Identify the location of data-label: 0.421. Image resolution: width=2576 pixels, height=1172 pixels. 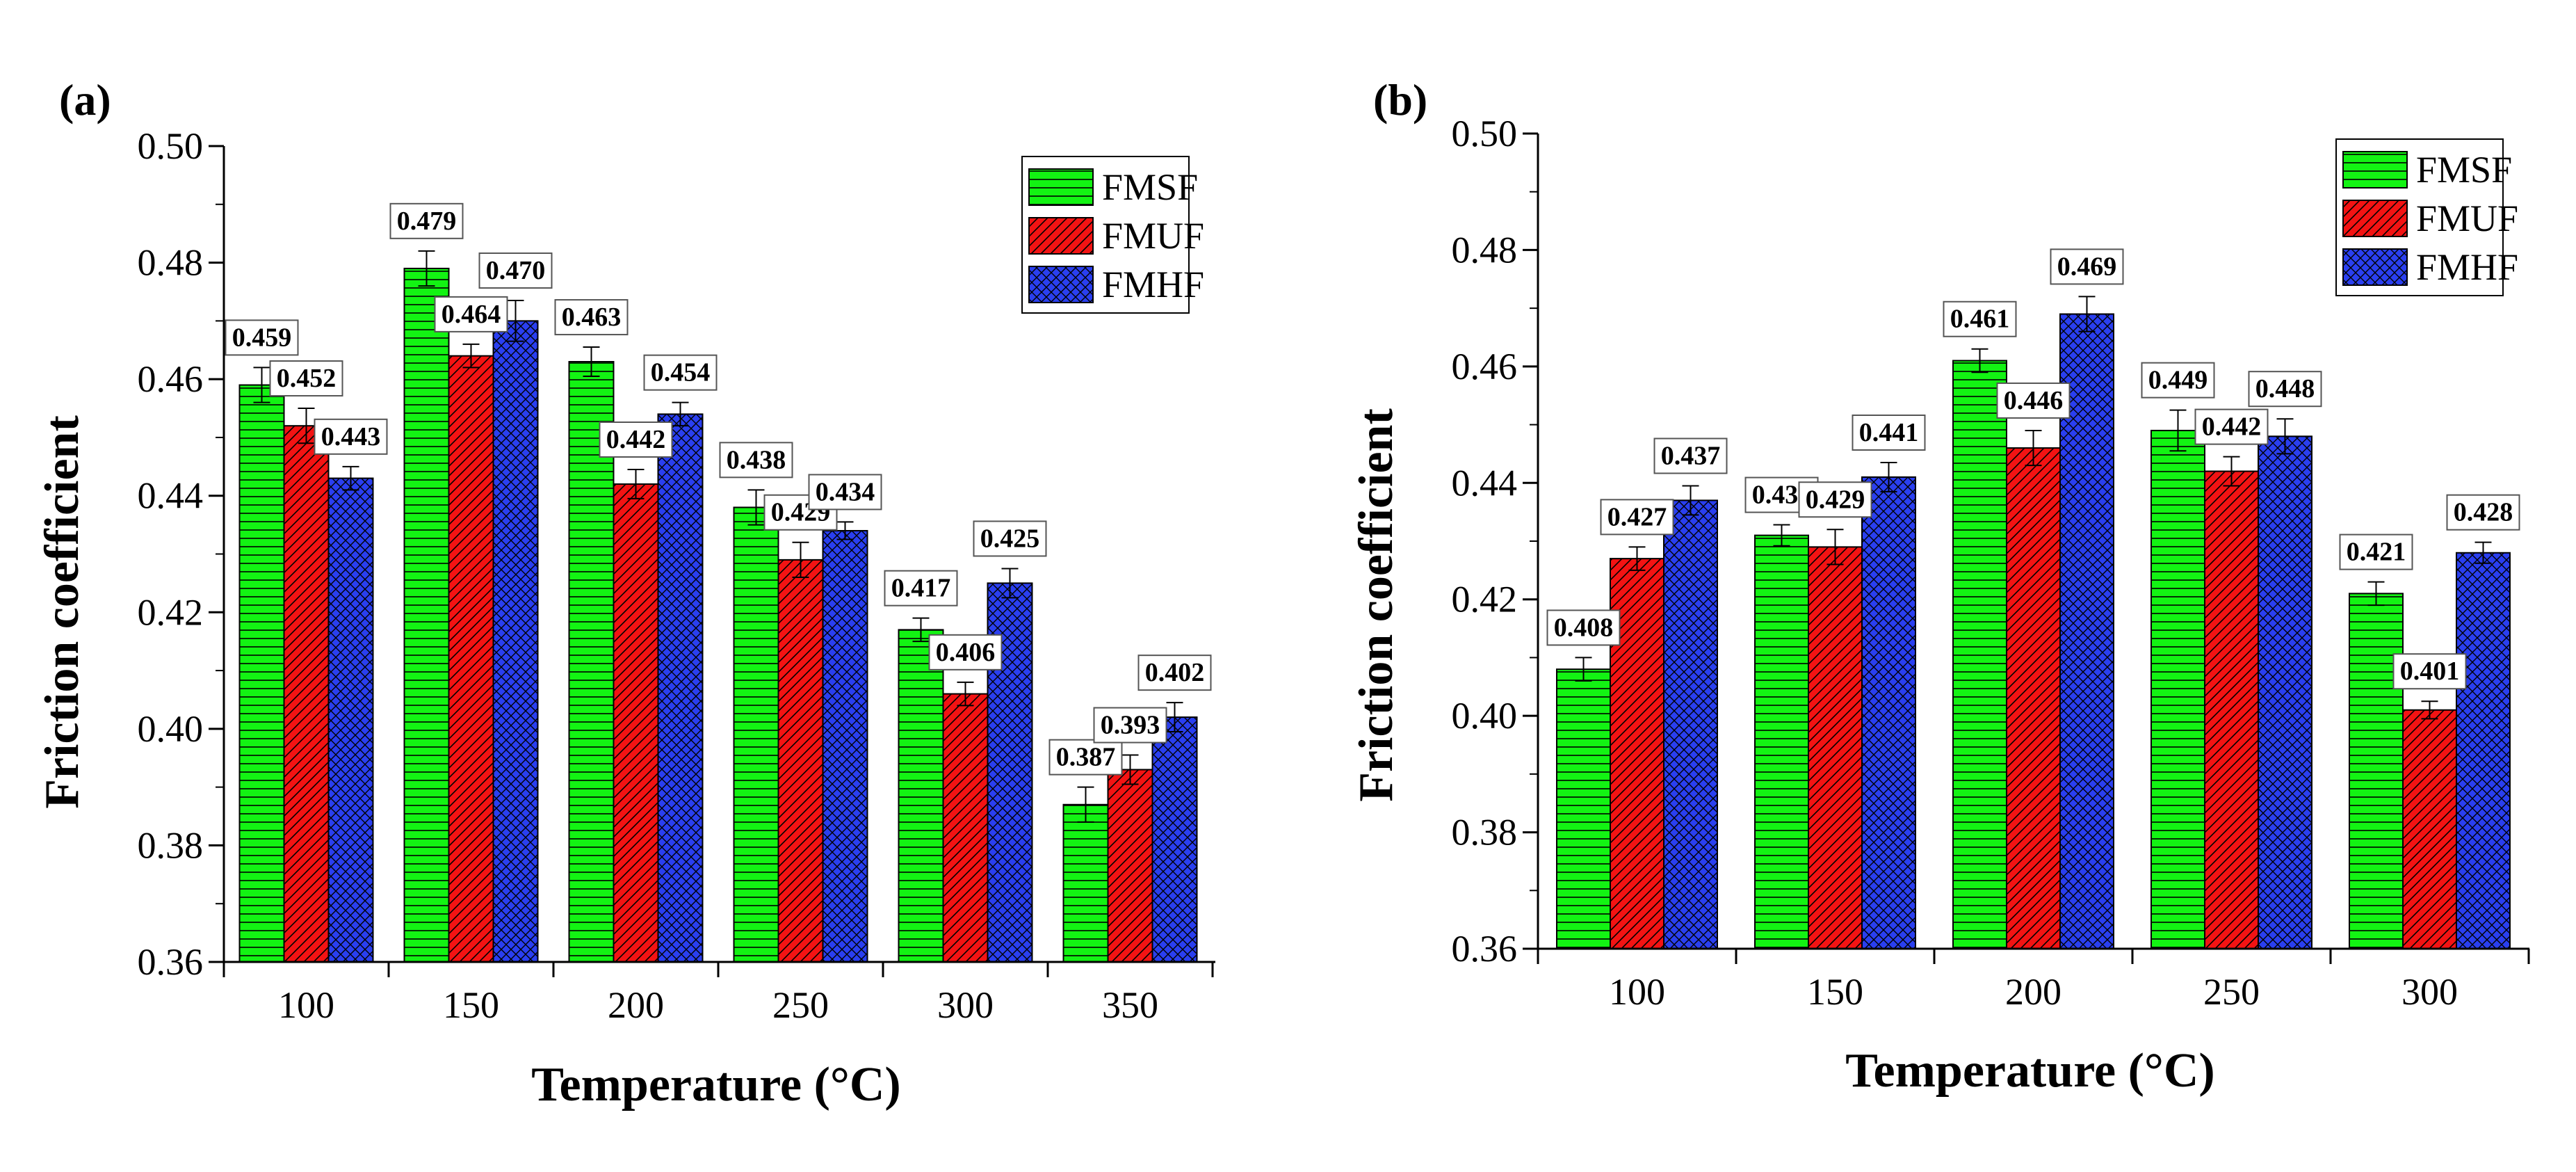
(2376, 552).